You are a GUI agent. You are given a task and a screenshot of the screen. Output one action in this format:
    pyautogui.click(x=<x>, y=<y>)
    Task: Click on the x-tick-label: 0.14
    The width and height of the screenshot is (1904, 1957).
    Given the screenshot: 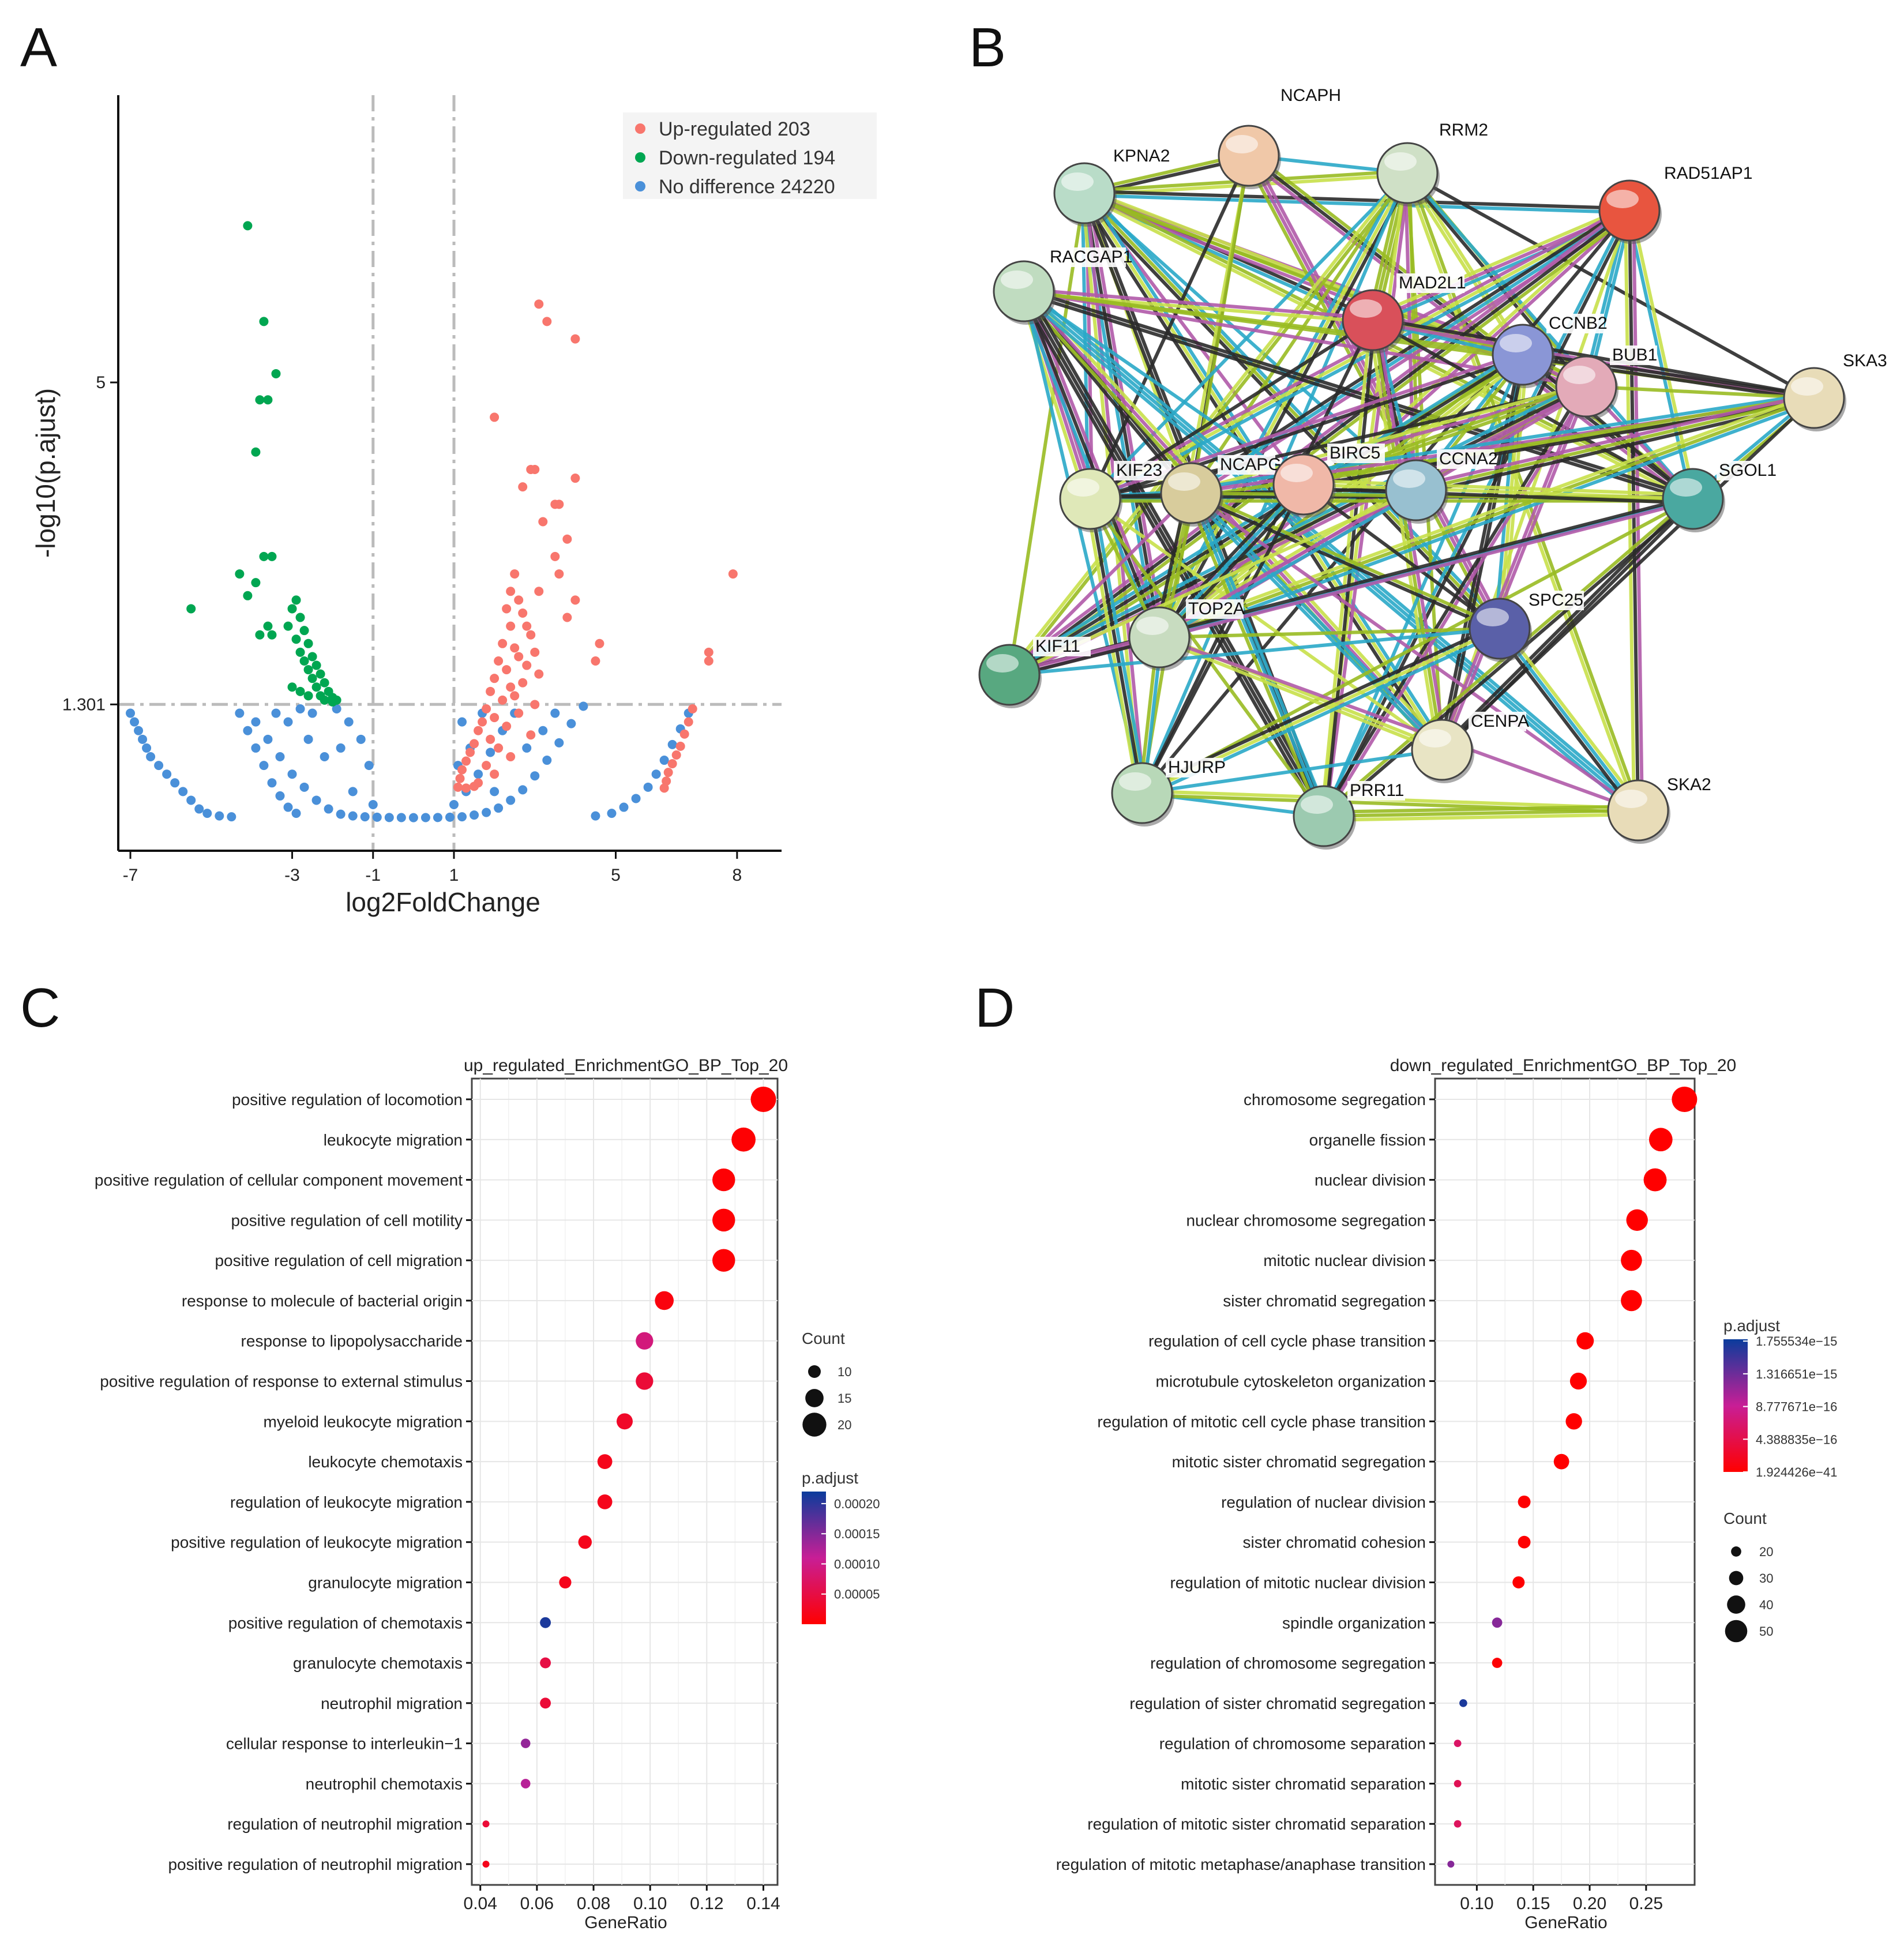 What is the action you would take?
    pyautogui.click(x=763, y=1903)
    